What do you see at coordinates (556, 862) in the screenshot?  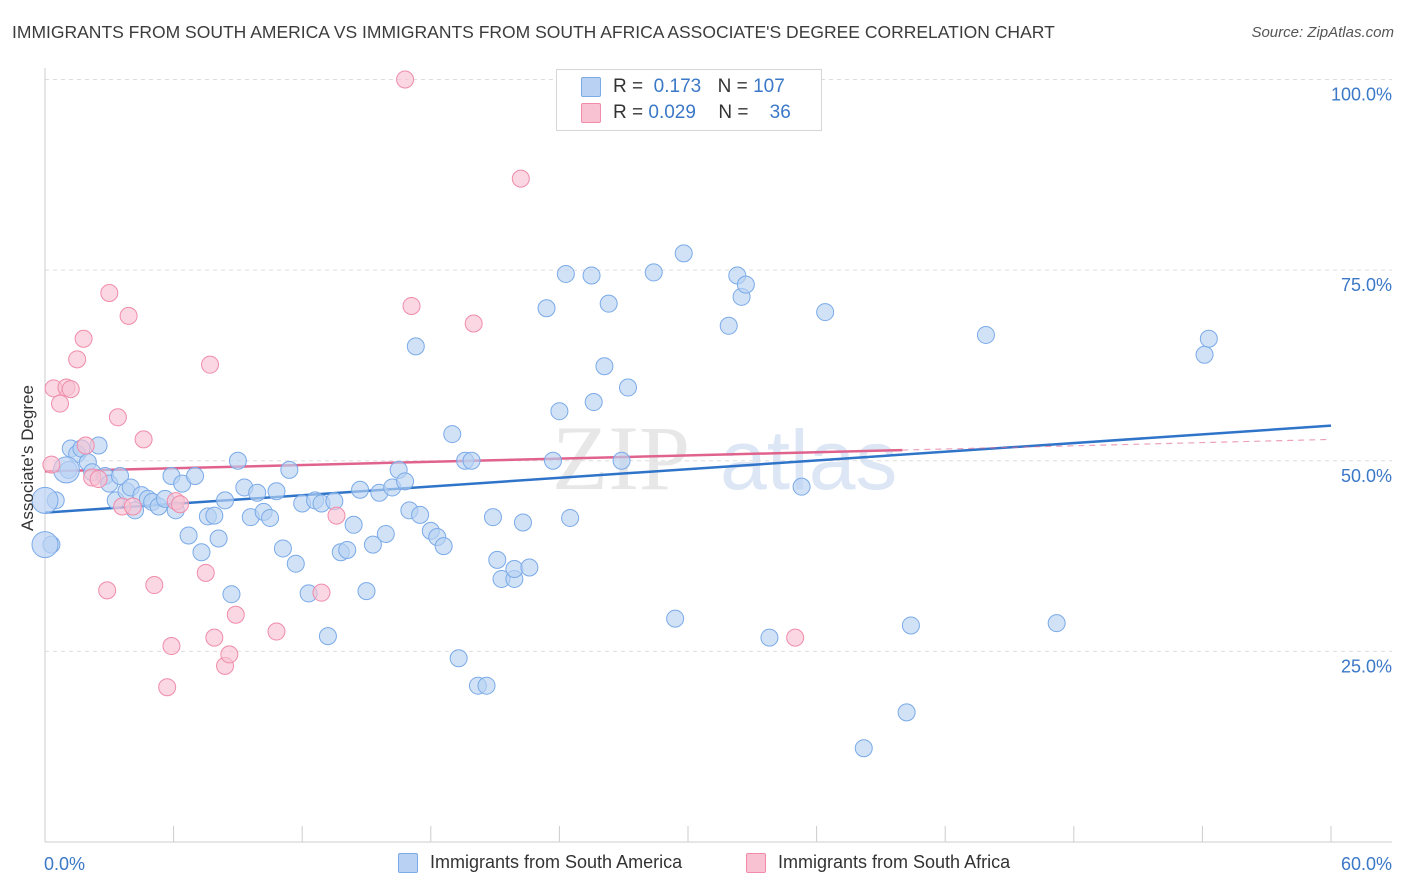 I see `bottom-legend-label: Immigrants from South America` at bounding box center [556, 862].